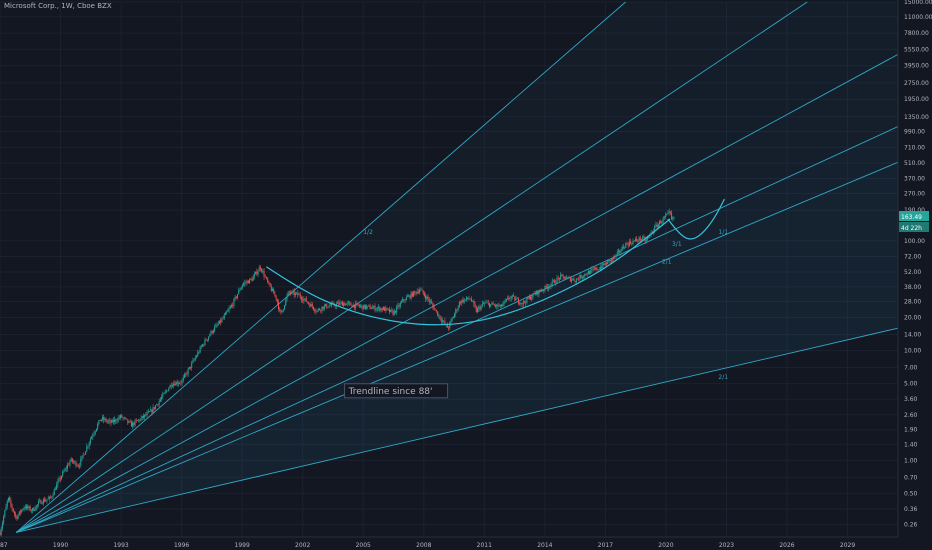 The width and height of the screenshot is (932, 550). What do you see at coordinates (911, 444) in the screenshot?
I see `y-tick-label: 1.40` at bounding box center [911, 444].